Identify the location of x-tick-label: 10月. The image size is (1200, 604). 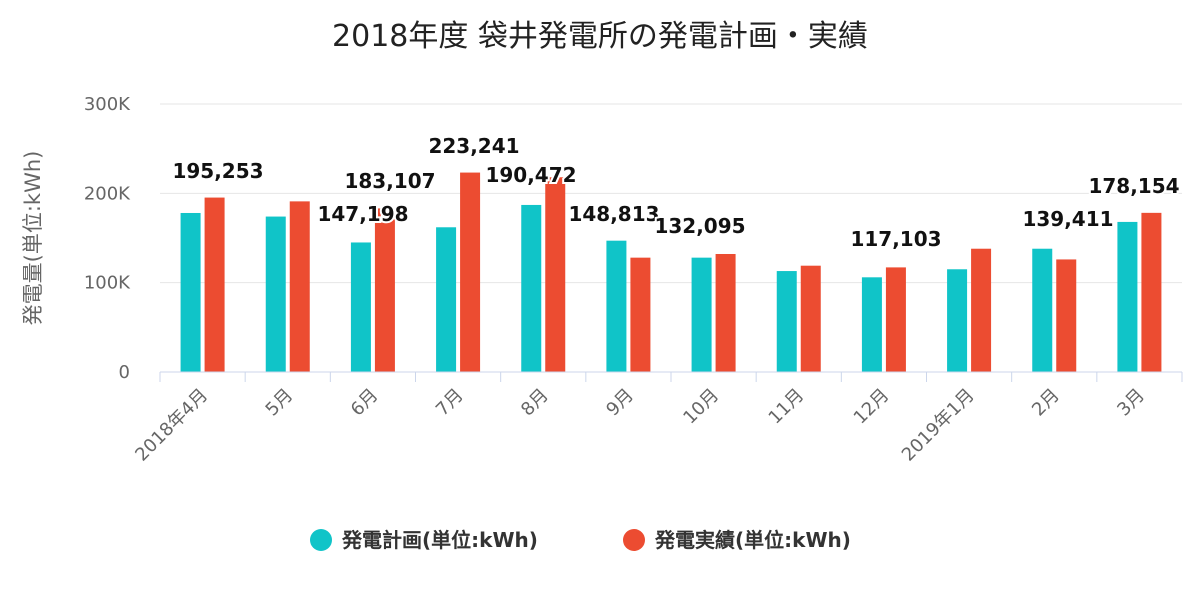
(701, 407).